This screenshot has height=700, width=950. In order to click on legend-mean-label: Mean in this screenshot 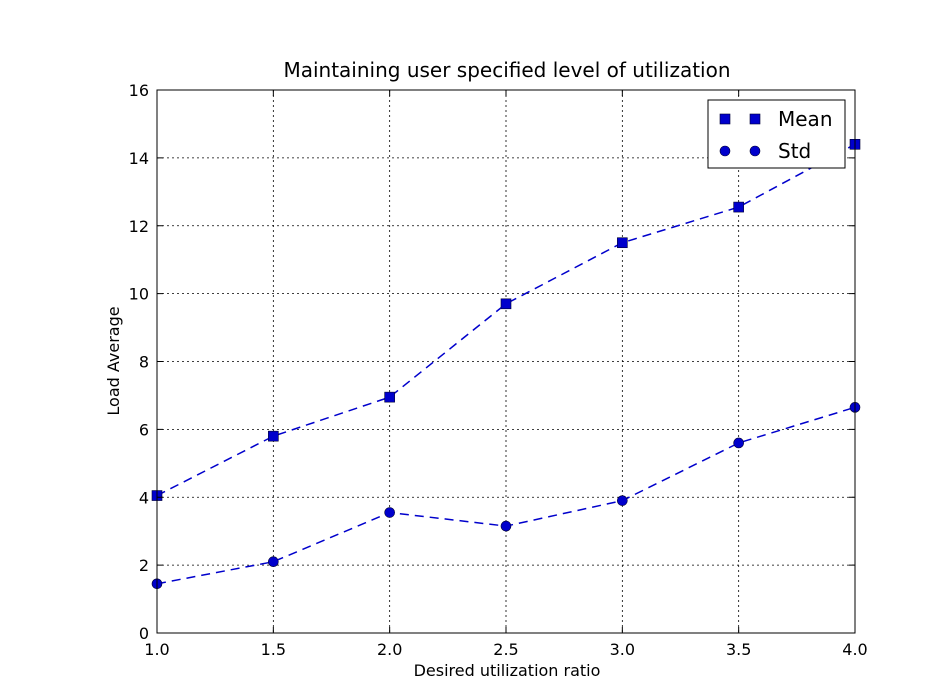, I will do `click(805, 119)`.